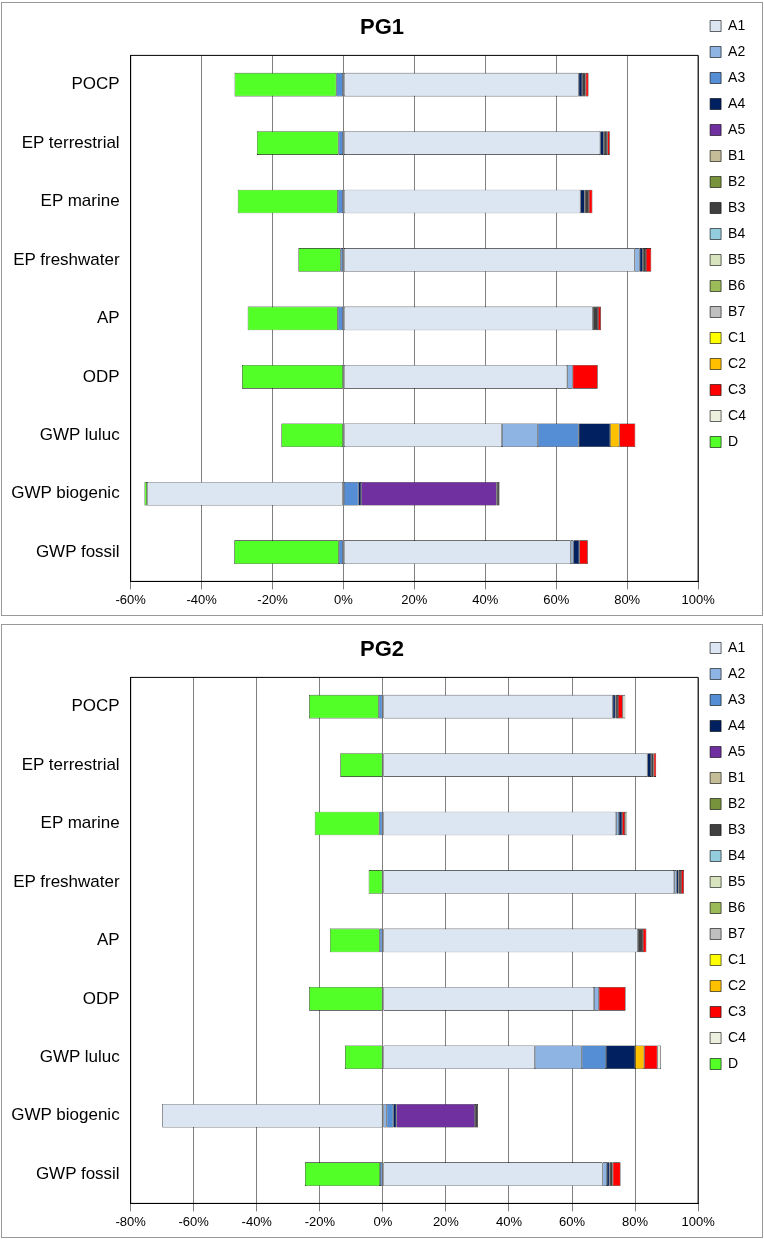  What do you see at coordinates (382, 649) in the screenshot?
I see `chart-title: PG2` at bounding box center [382, 649].